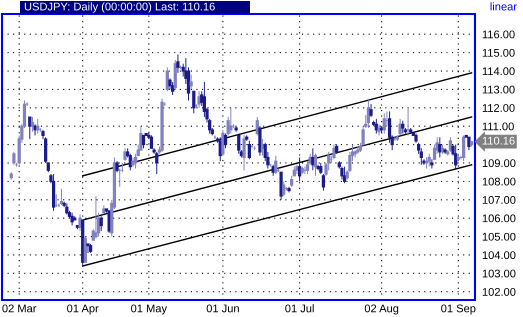 This screenshot has width=523, height=317. Describe the element at coordinates (119, 7) in the screenshot. I see `chart-title: USDJPY: Daily (00:00:00) Last: 110.16` at that location.